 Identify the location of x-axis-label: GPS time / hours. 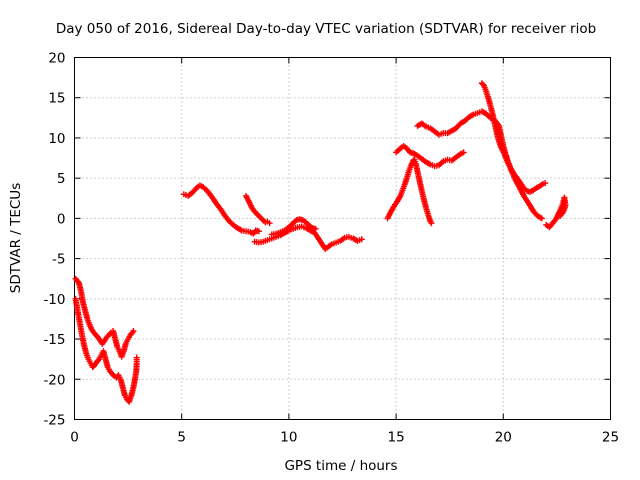
(340, 466).